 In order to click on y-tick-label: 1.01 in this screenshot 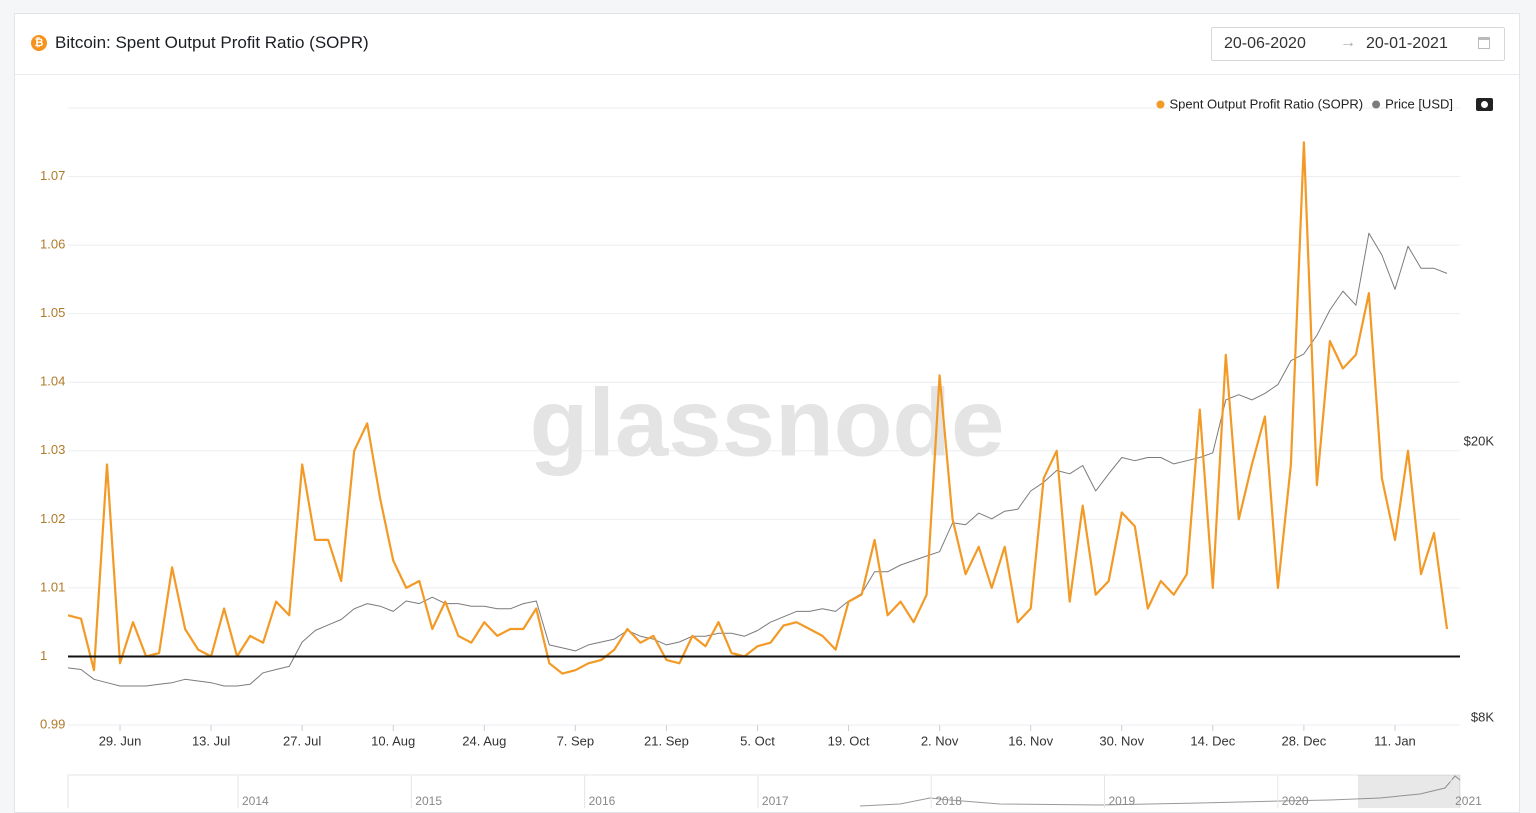, I will do `click(52, 586)`.